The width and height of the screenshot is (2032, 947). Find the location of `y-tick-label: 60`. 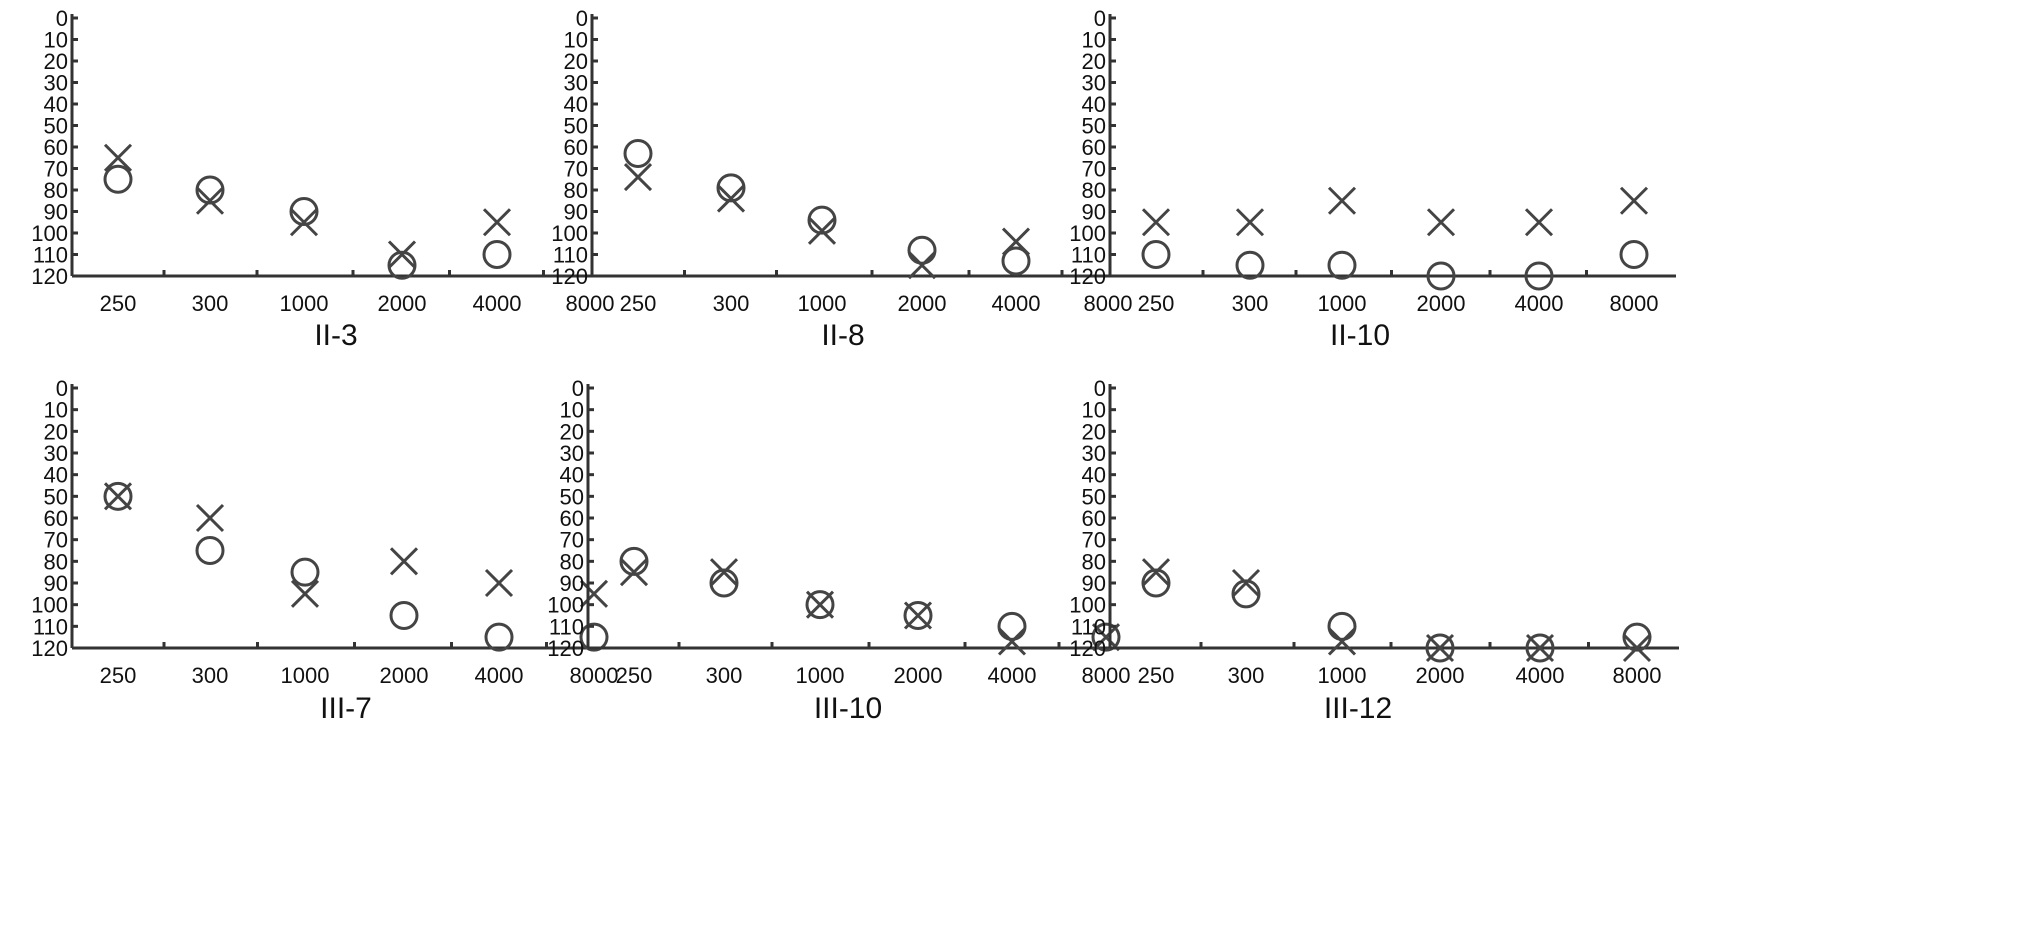

y-tick-label: 60 is located at coordinates (56, 147).